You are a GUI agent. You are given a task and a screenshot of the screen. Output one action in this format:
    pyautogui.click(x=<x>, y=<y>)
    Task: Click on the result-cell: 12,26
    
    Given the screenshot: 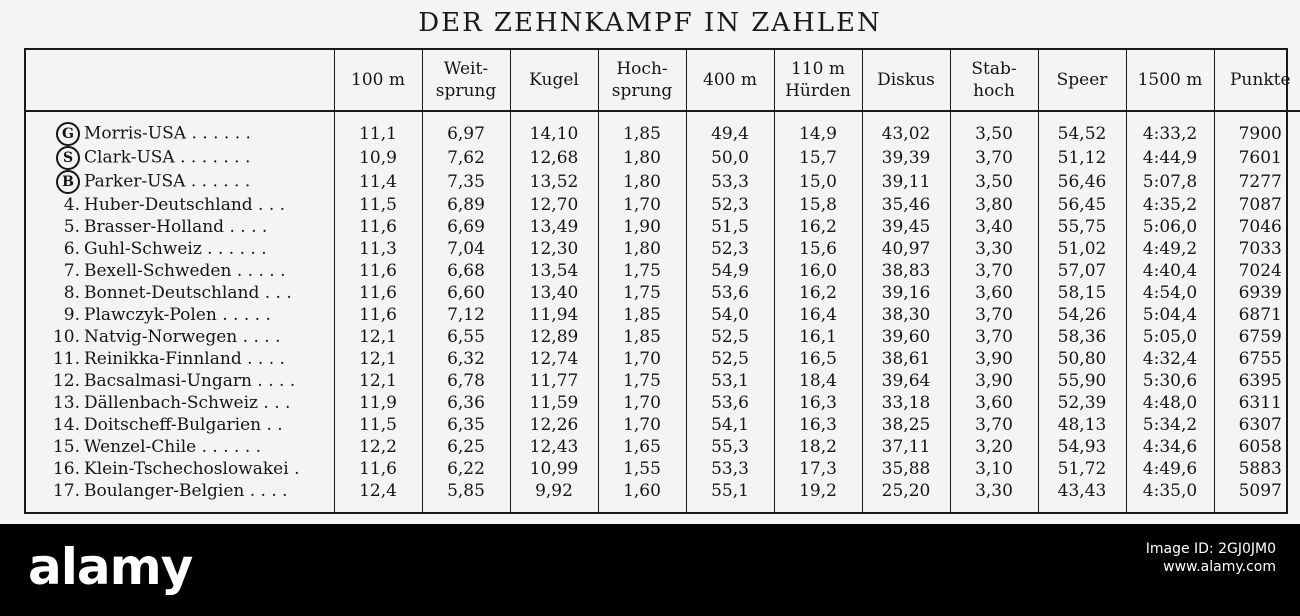 What is the action you would take?
    pyautogui.click(x=553, y=425)
    